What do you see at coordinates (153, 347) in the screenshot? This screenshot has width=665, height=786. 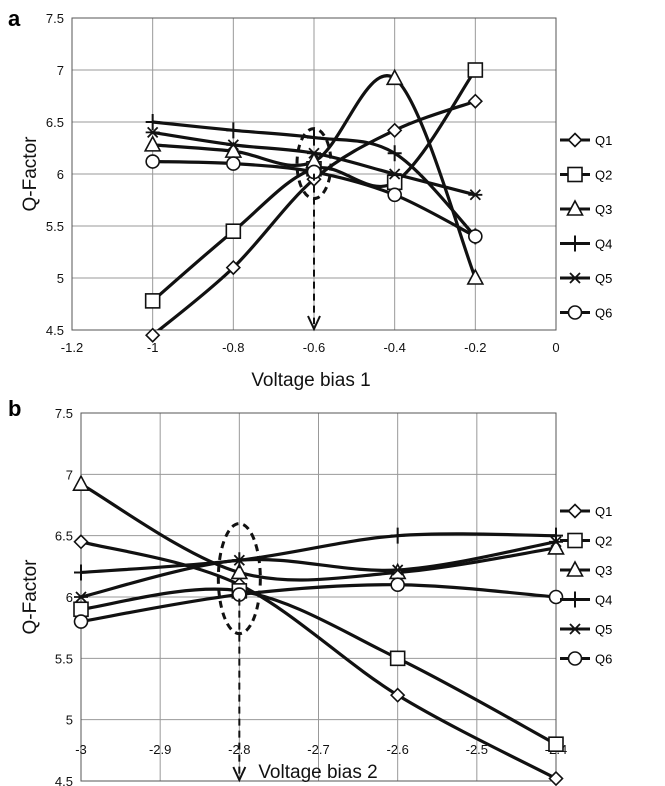 I see `x-tick-label: -1` at bounding box center [153, 347].